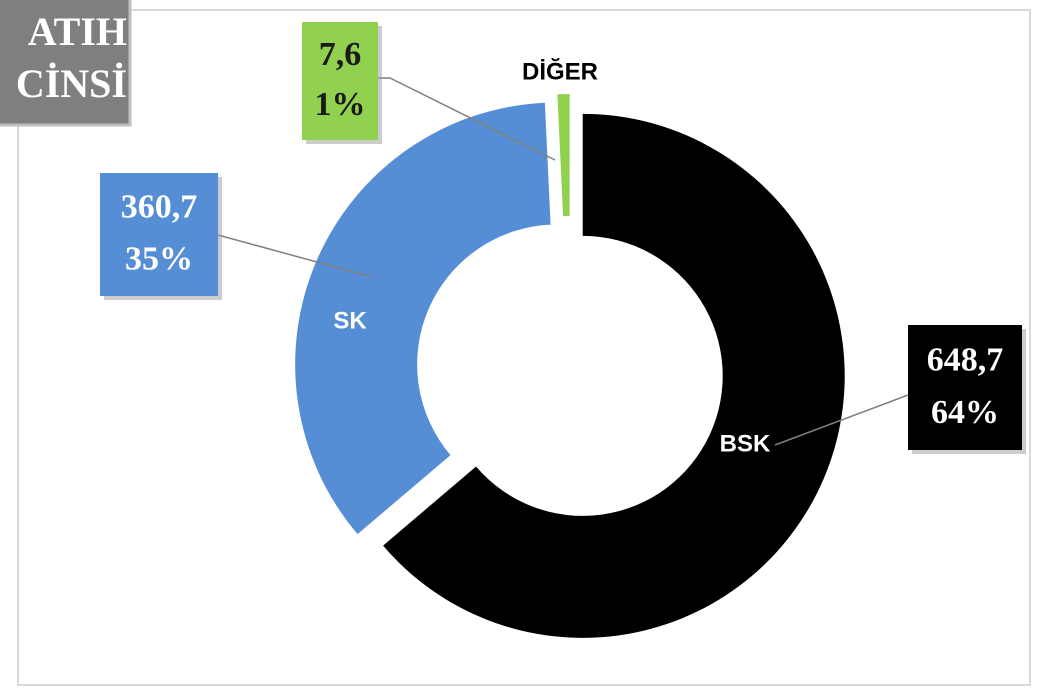  I want to click on title-box: ATIH CİNSİ, so click(66, 63).